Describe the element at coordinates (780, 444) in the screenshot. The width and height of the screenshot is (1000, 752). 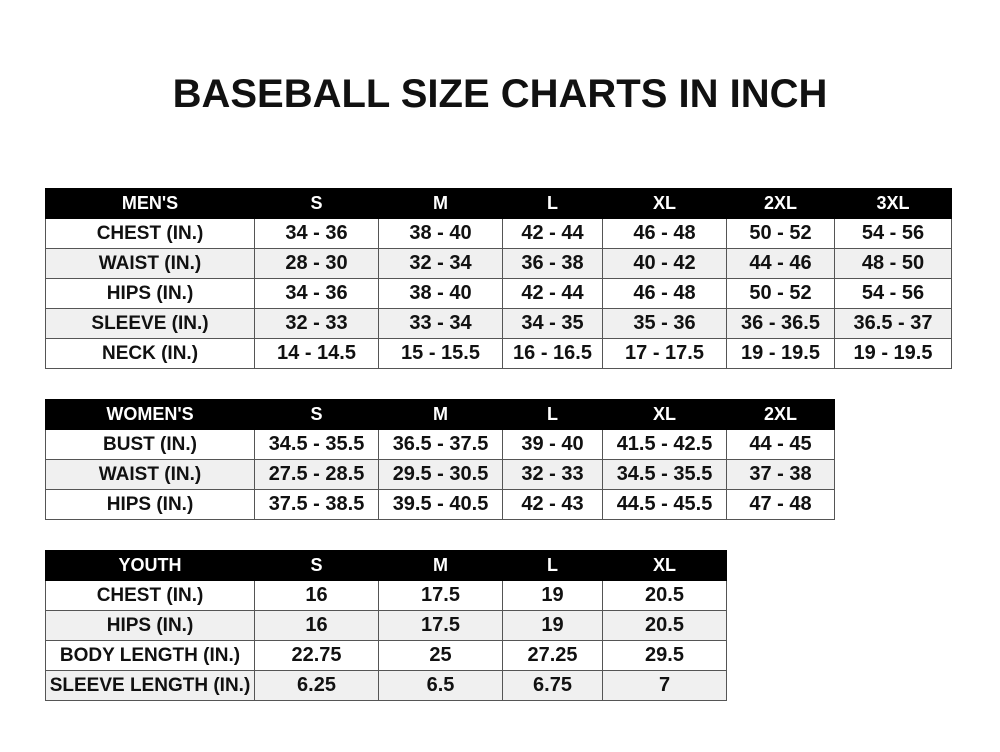
I see `size-value: 44 - 45` at that location.